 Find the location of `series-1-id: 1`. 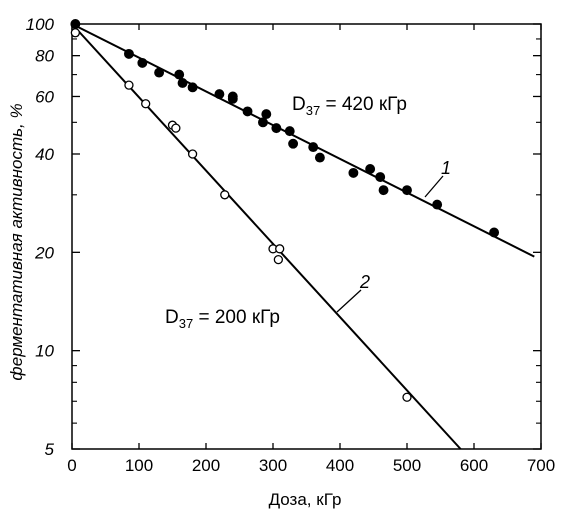

series-1-id: 1 is located at coordinates (446, 168).